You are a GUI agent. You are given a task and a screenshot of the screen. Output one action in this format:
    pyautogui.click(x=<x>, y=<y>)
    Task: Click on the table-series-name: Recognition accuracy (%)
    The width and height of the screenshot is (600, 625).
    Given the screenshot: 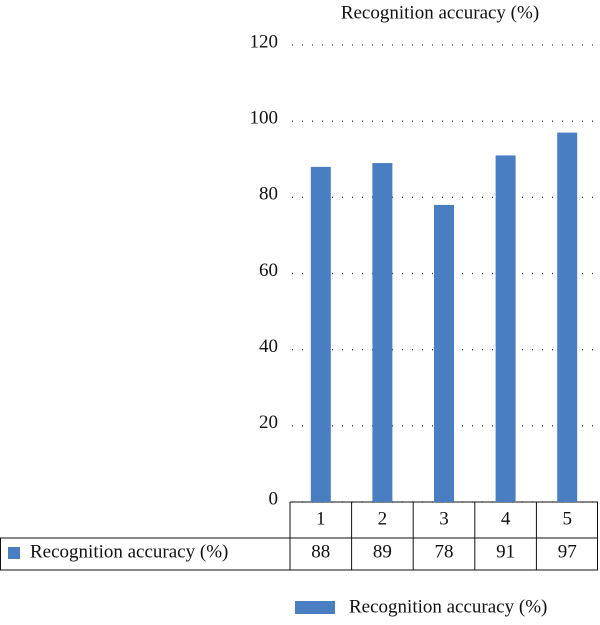 What is the action you would take?
    pyautogui.click(x=129, y=551)
    